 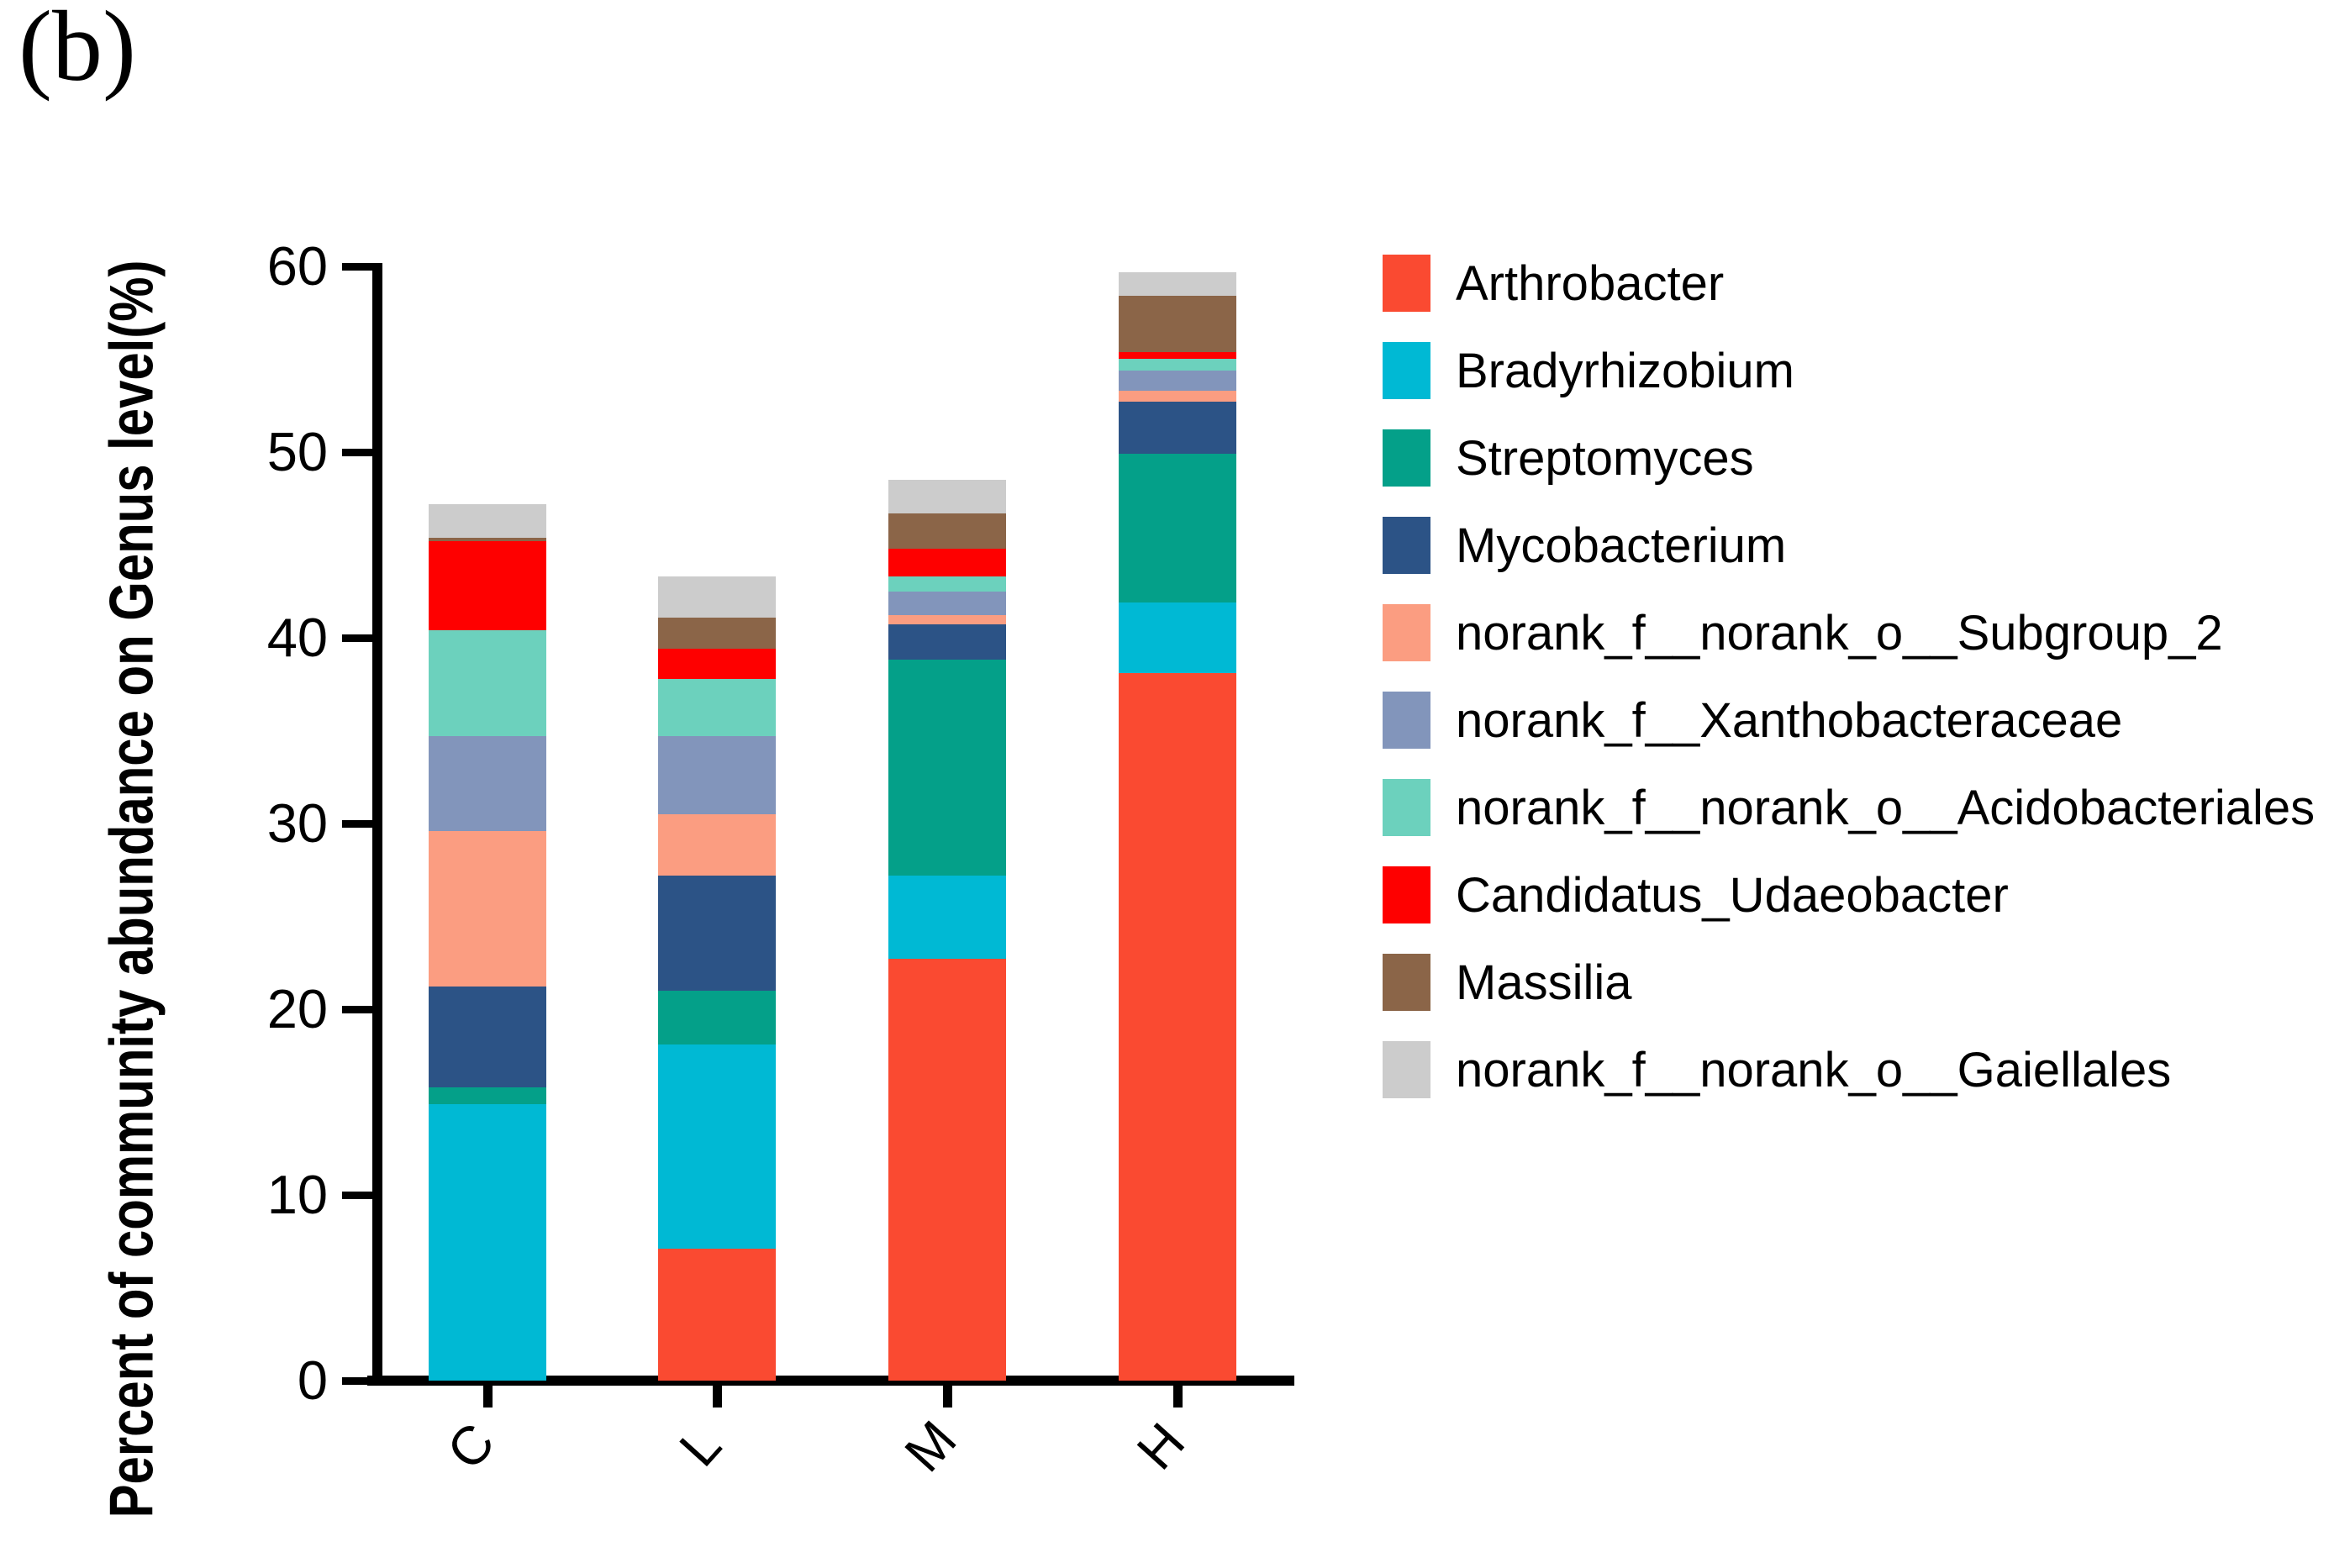 What do you see at coordinates (297, 823) in the screenshot?
I see `y-tick-label: 30` at bounding box center [297, 823].